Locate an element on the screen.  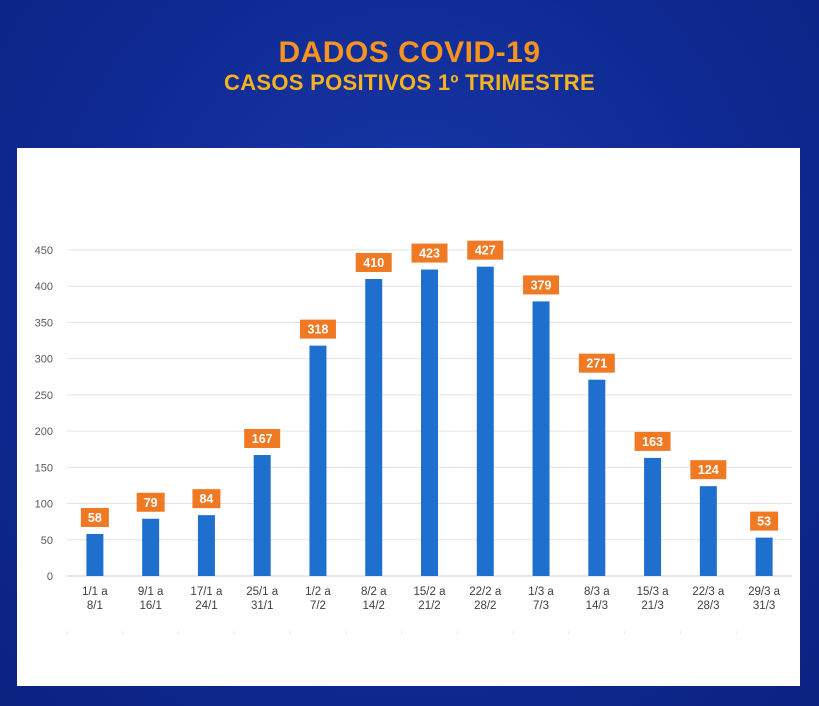
x-tick-label: 25/1 a is located at coordinates (262, 592).